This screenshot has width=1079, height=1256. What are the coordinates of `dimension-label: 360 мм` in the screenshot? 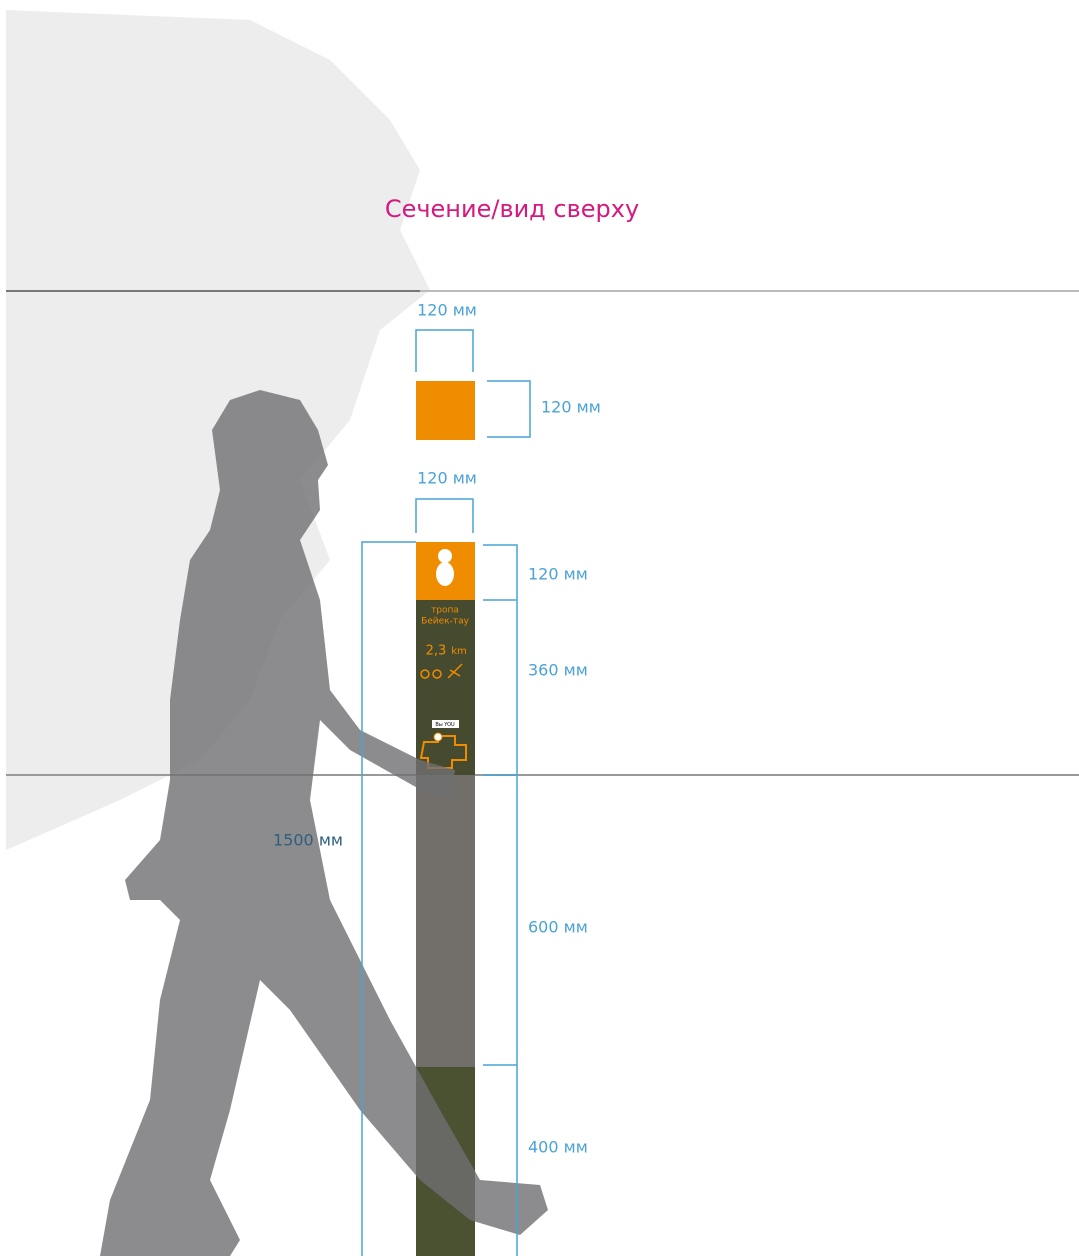 It's located at (558, 670).